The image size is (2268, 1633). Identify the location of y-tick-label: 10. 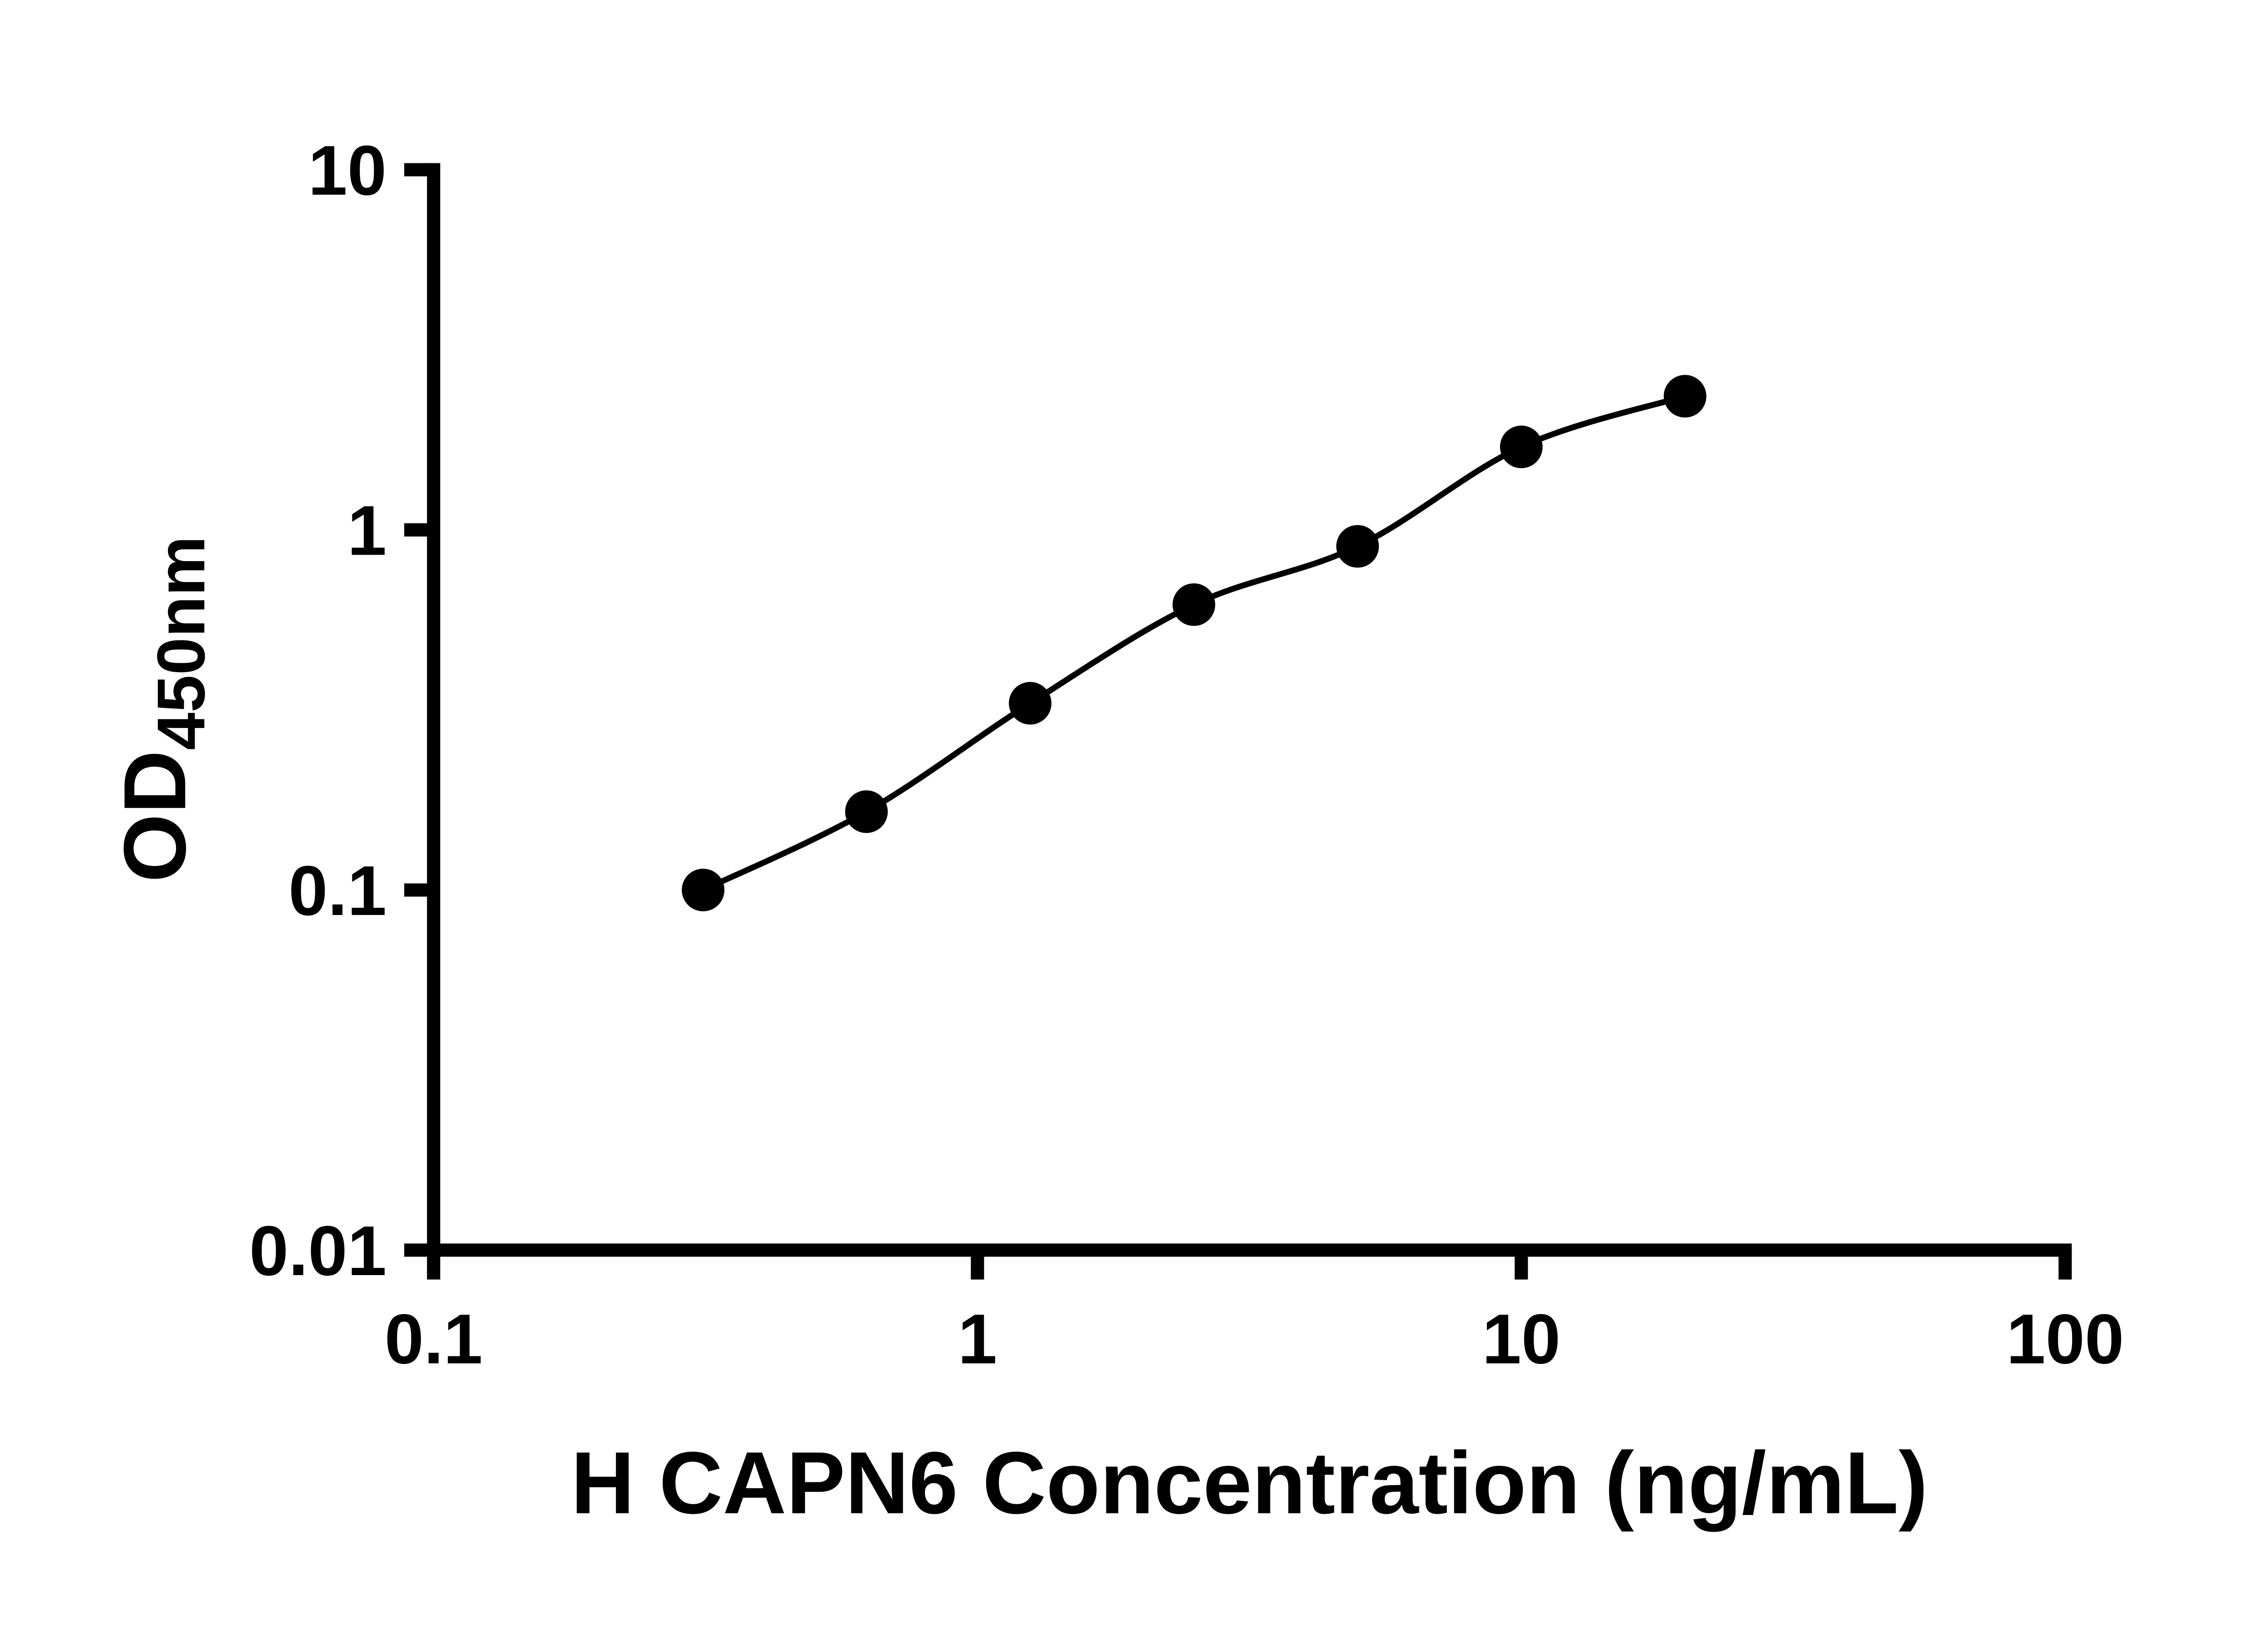
(347, 170).